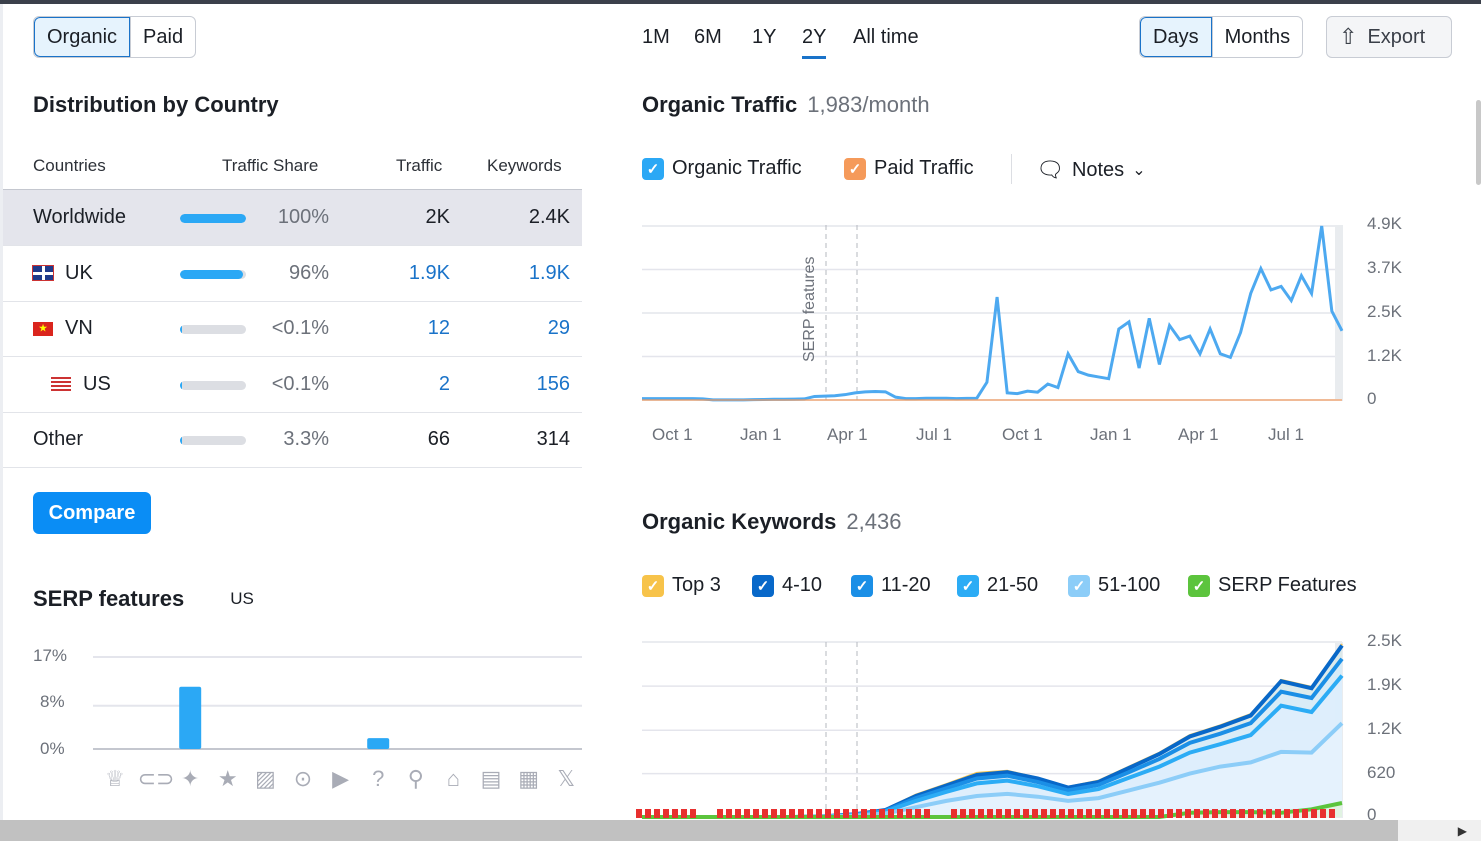 The image size is (1481, 841). I want to click on star-icon: ★, so click(227, 778).